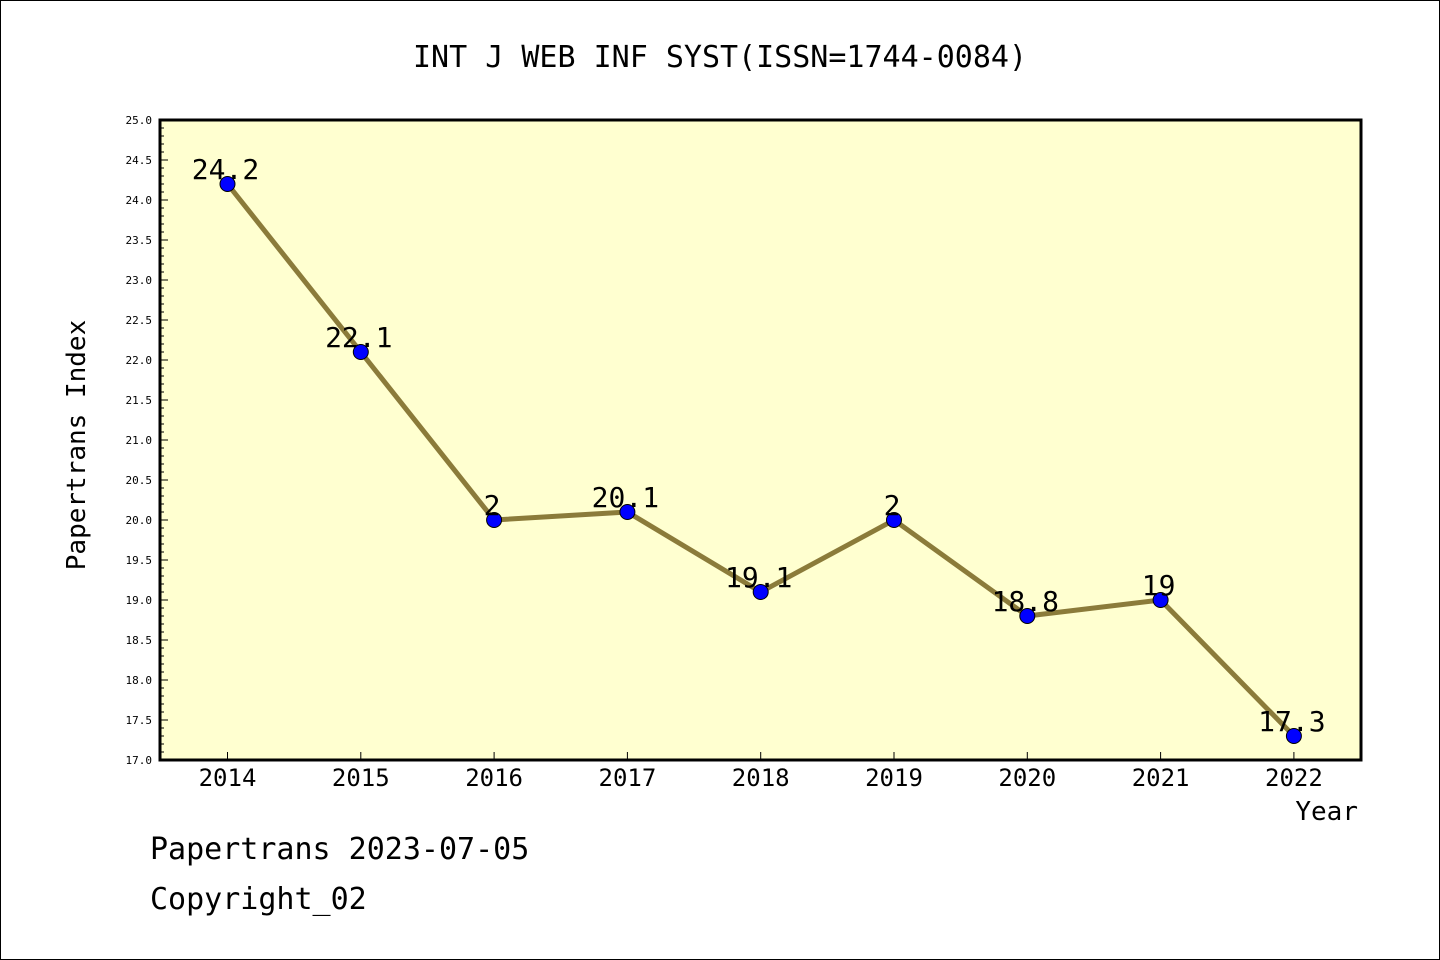 This screenshot has height=960, width=1440. Describe the element at coordinates (139, 400) in the screenshot. I see `y-tick-label: 21.5` at that location.